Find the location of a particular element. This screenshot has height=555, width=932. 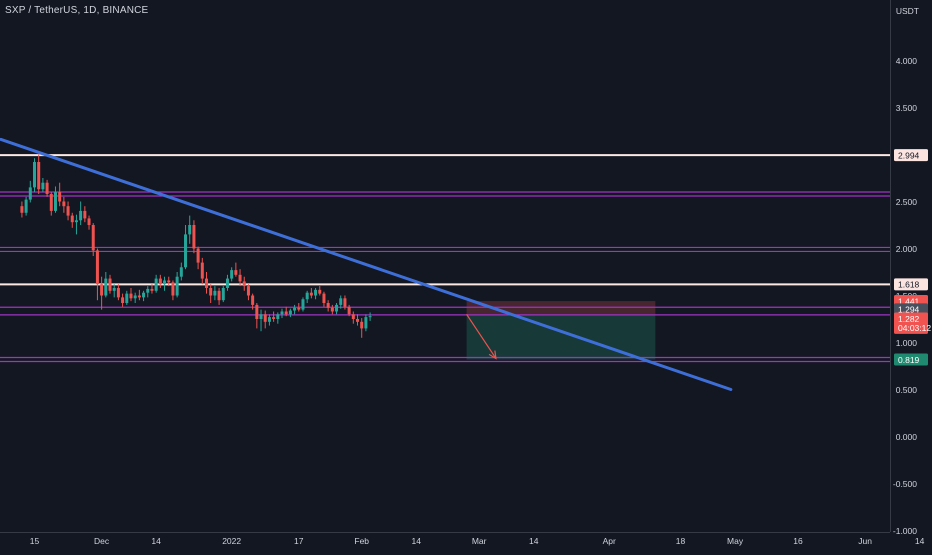

time-tick-label: Feb is located at coordinates (361, 541).